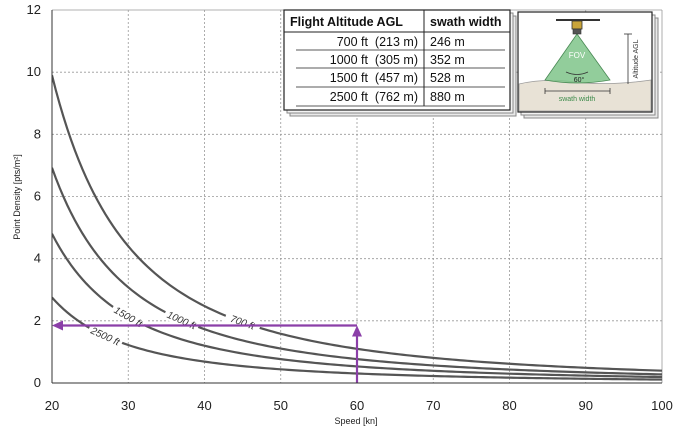  Describe the element at coordinates (636, 58) in the screenshot. I see `altitude-label: Altitude AGL` at that location.